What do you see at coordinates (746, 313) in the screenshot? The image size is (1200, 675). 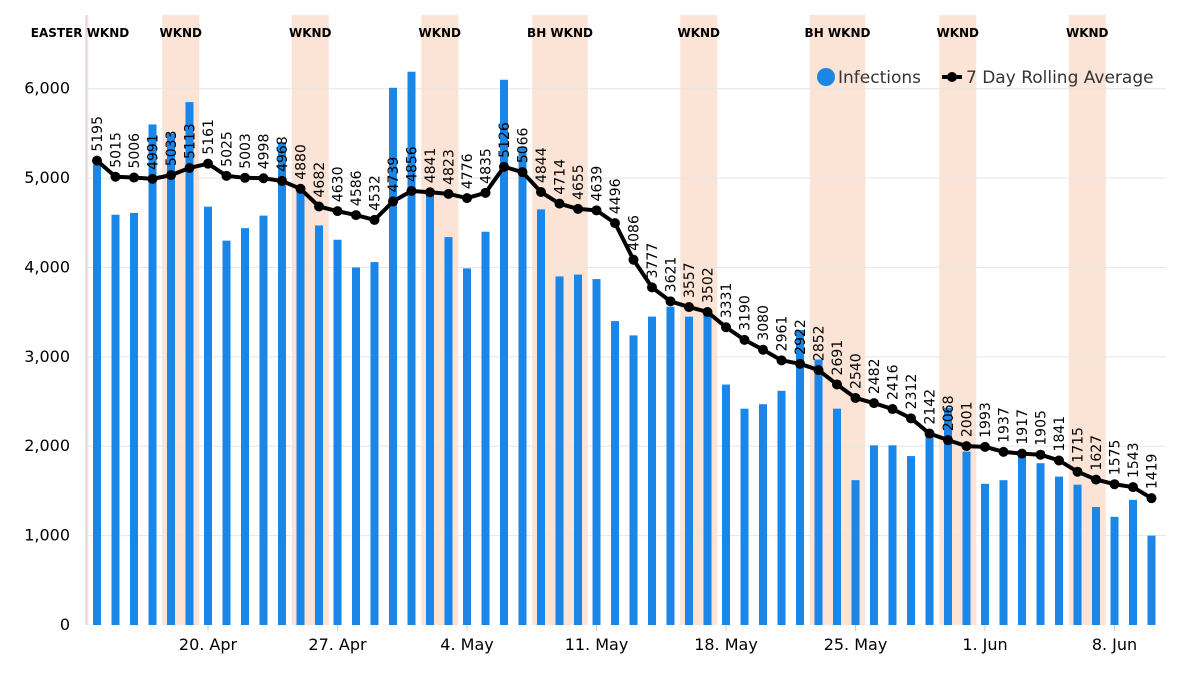 I see `data-label: 3190` at bounding box center [746, 313].